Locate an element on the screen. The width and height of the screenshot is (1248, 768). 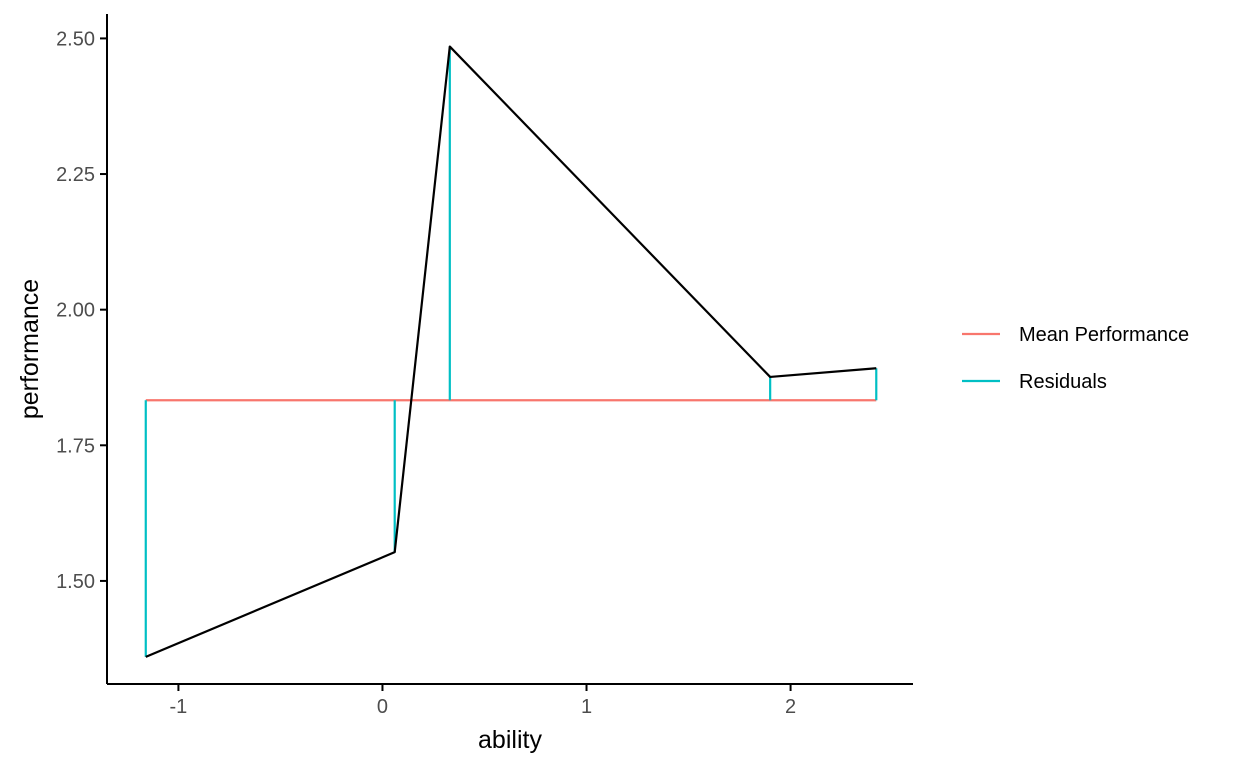
x-axis-ticks: -1 0 1 2 is located at coordinates (483, 701).